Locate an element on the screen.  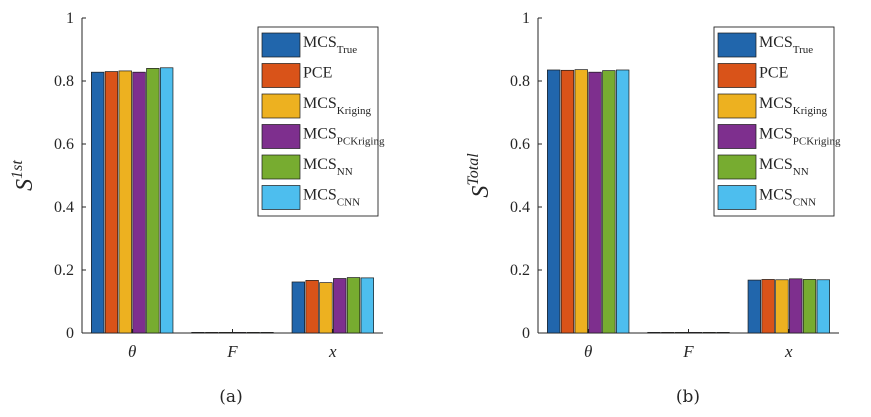
legend-box is located at coordinates (318, 121).